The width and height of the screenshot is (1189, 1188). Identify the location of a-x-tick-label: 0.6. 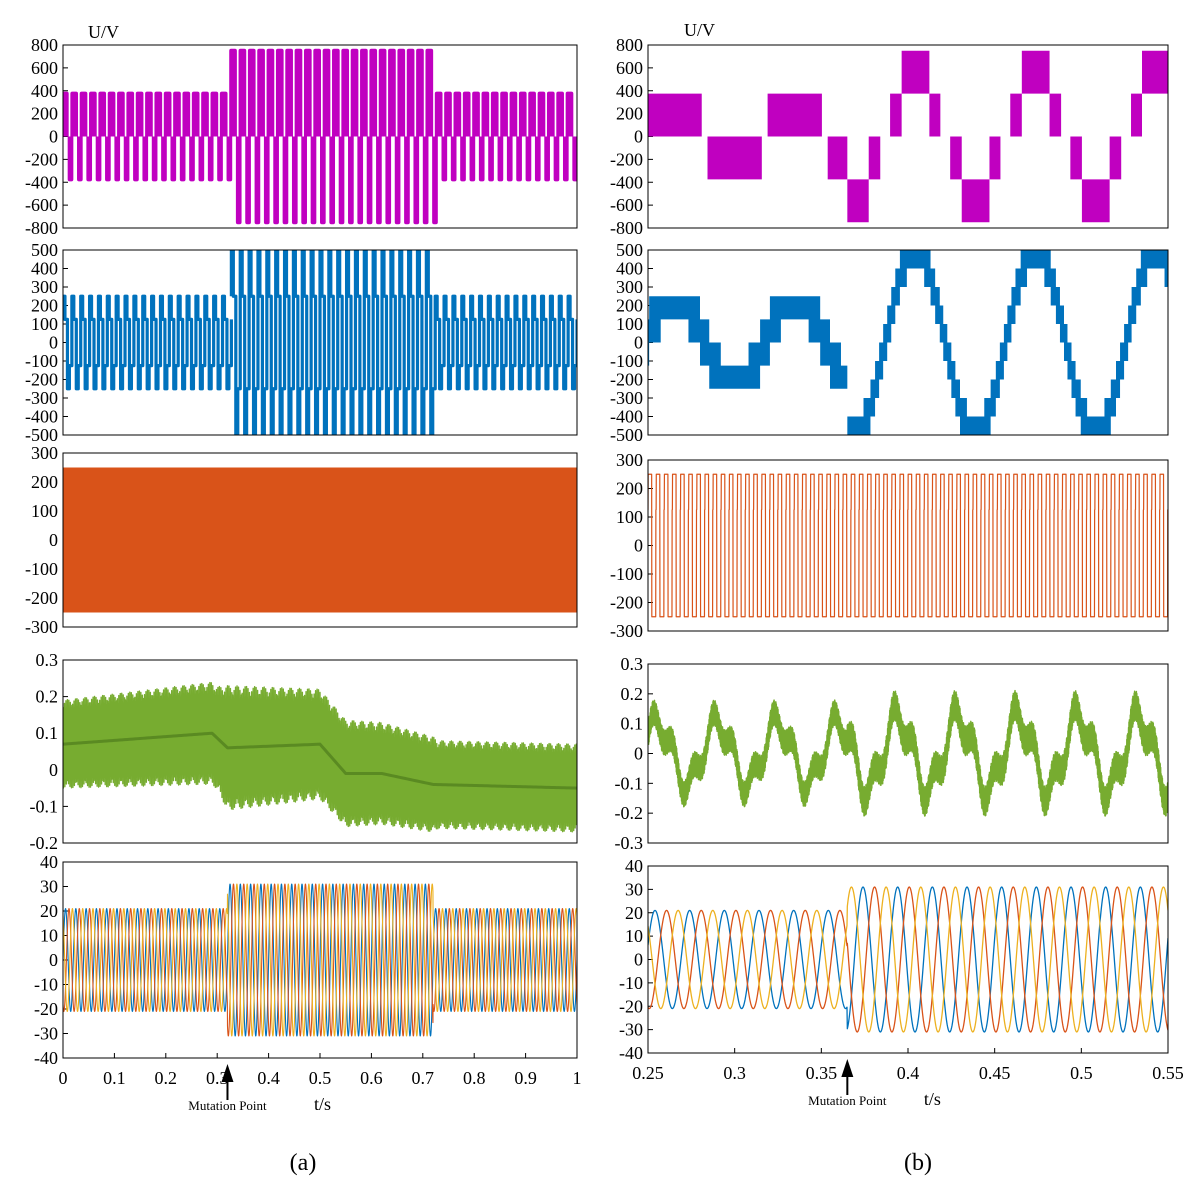
(371, 1078).